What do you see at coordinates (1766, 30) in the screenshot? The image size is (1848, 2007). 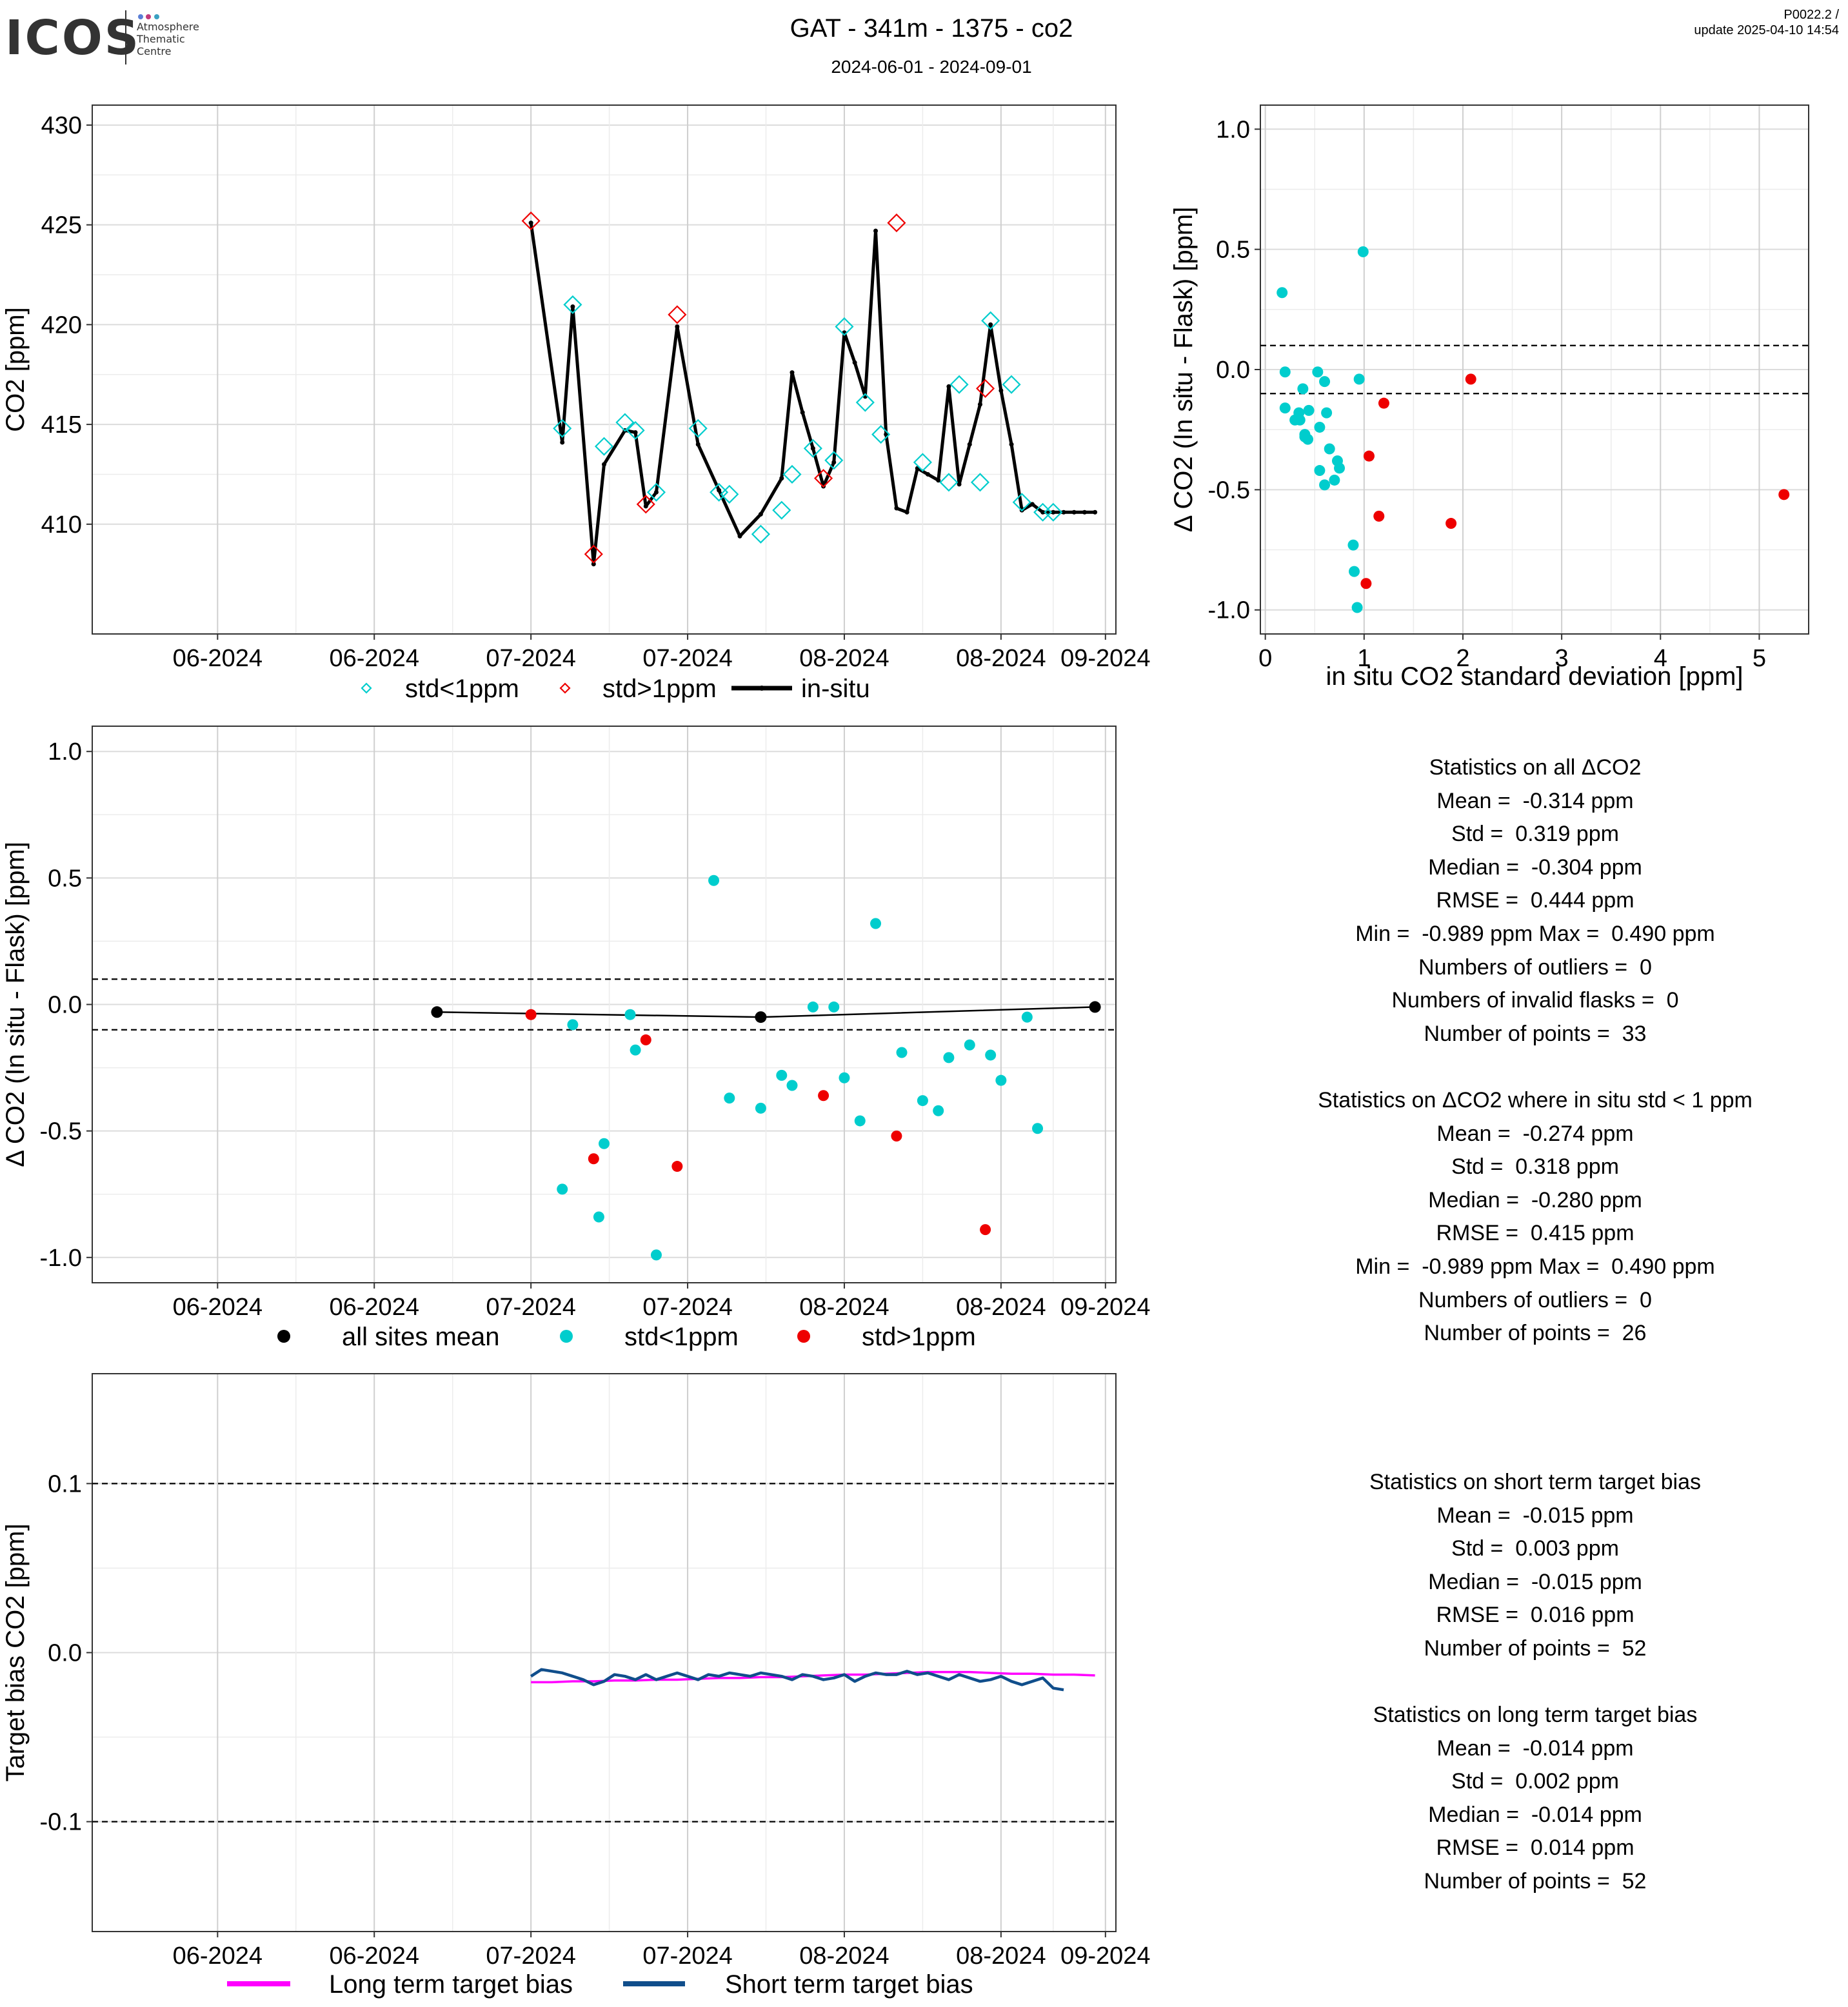 I see `update-label: update 2025-04-10 14:54` at bounding box center [1766, 30].